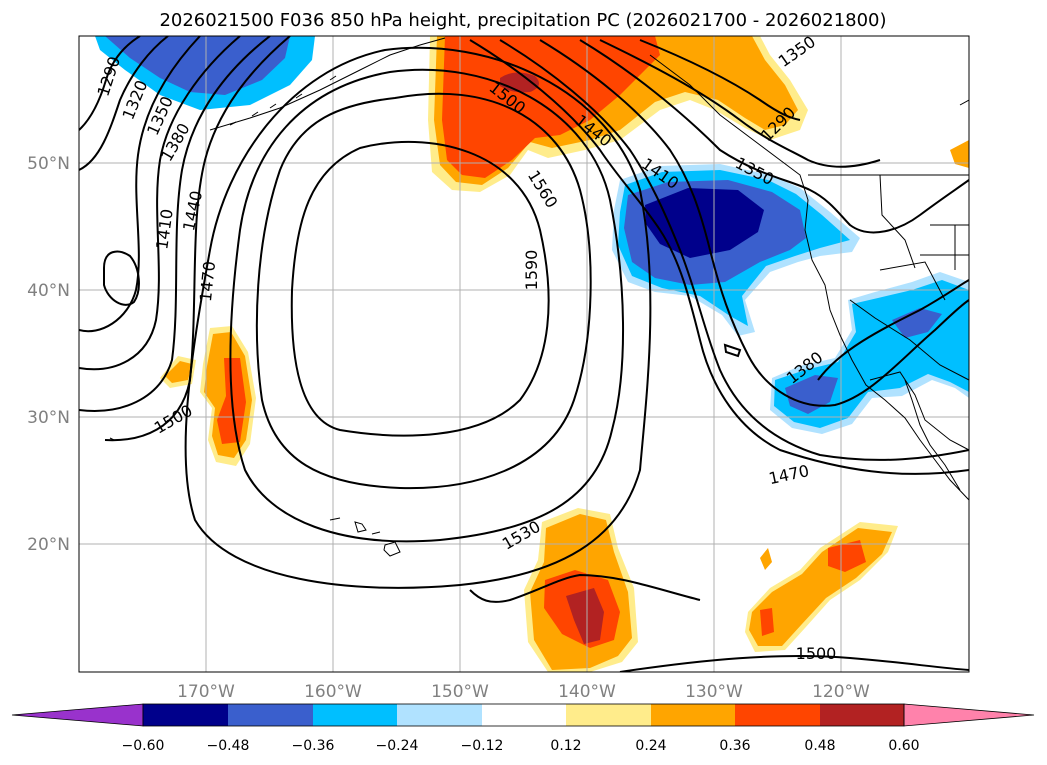  What do you see at coordinates (819, 746) in the screenshot?
I see `colorbar-tick-label: 0.48` at bounding box center [819, 746].